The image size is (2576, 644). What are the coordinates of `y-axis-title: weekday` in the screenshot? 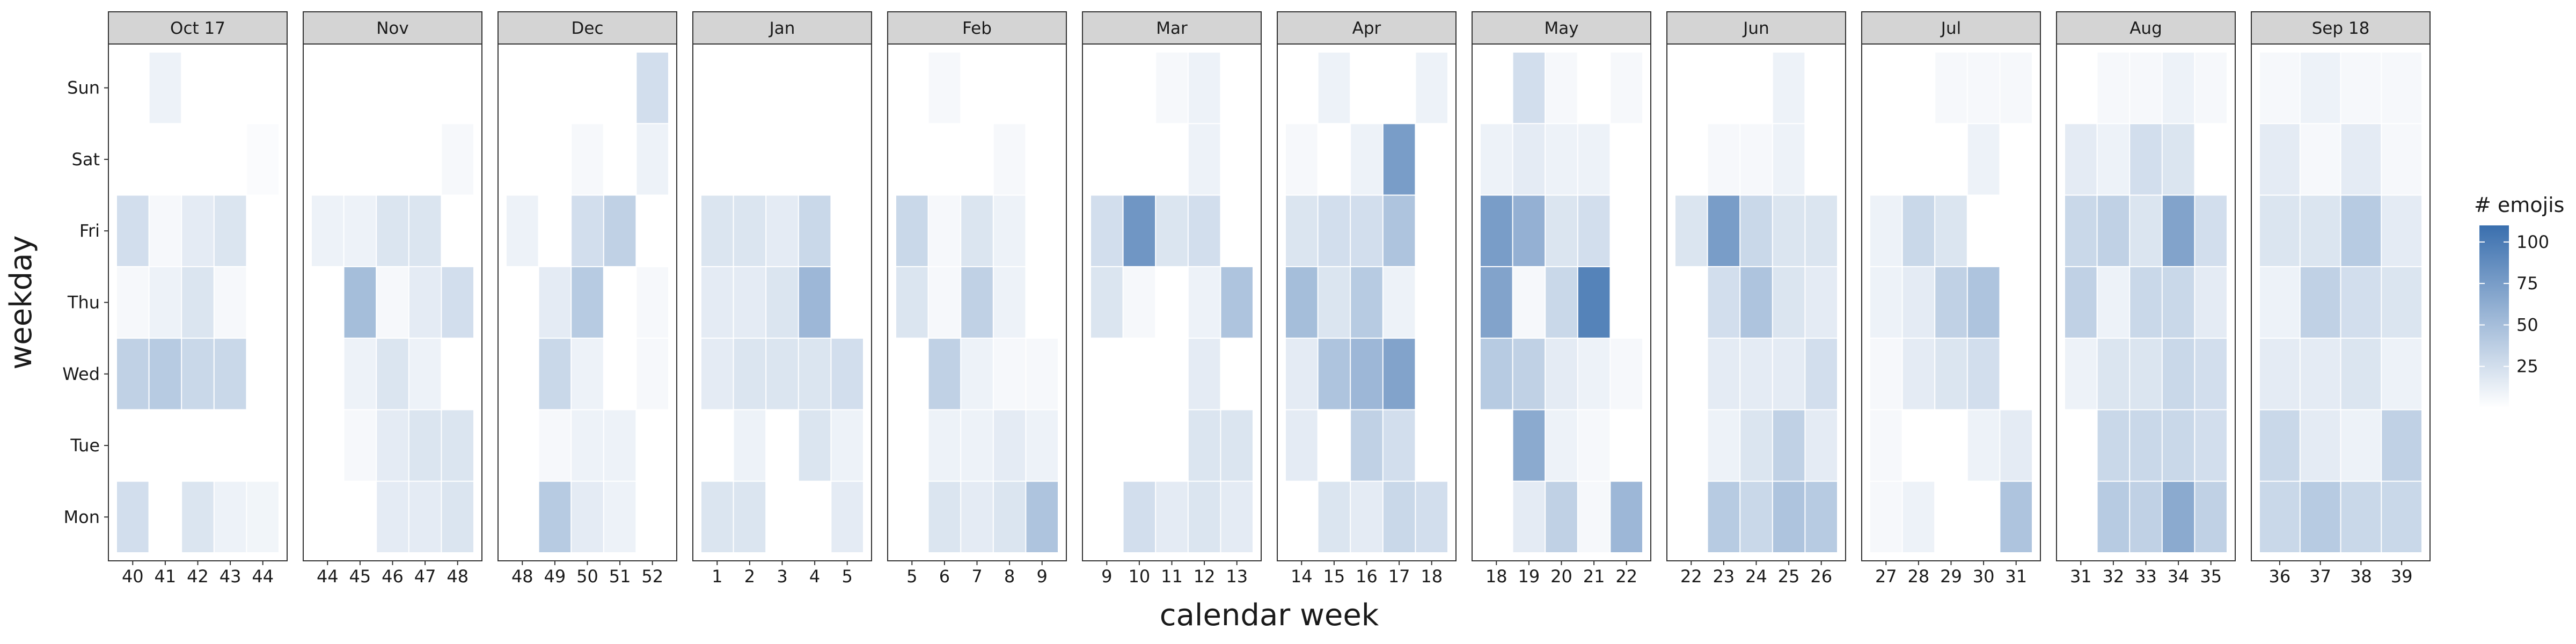 It's located at (21, 302).